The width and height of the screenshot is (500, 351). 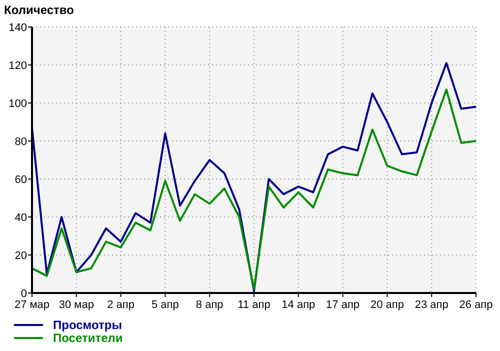 I want to click on x-tick-label: 11 апр, so click(x=254, y=305).